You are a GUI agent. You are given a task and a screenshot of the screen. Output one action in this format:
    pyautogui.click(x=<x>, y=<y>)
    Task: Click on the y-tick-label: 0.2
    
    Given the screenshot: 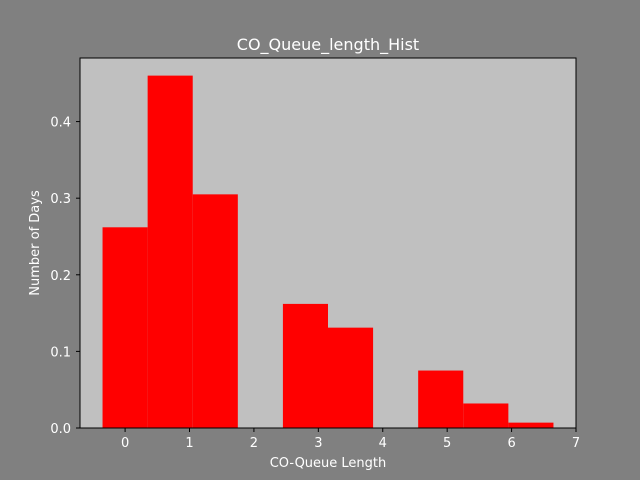 What is the action you would take?
    pyautogui.click(x=60, y=276)
    